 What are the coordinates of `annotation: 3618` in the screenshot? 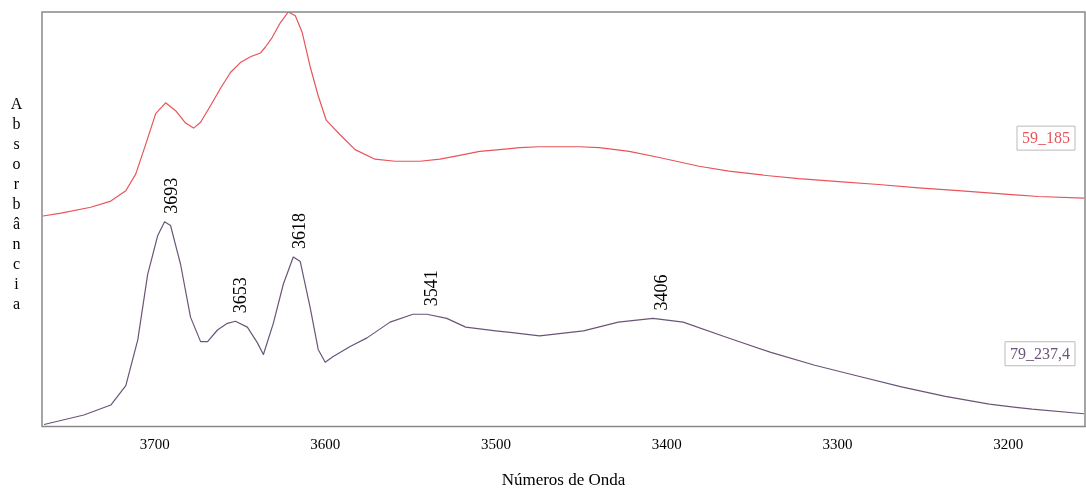 It's located at (299, 231).